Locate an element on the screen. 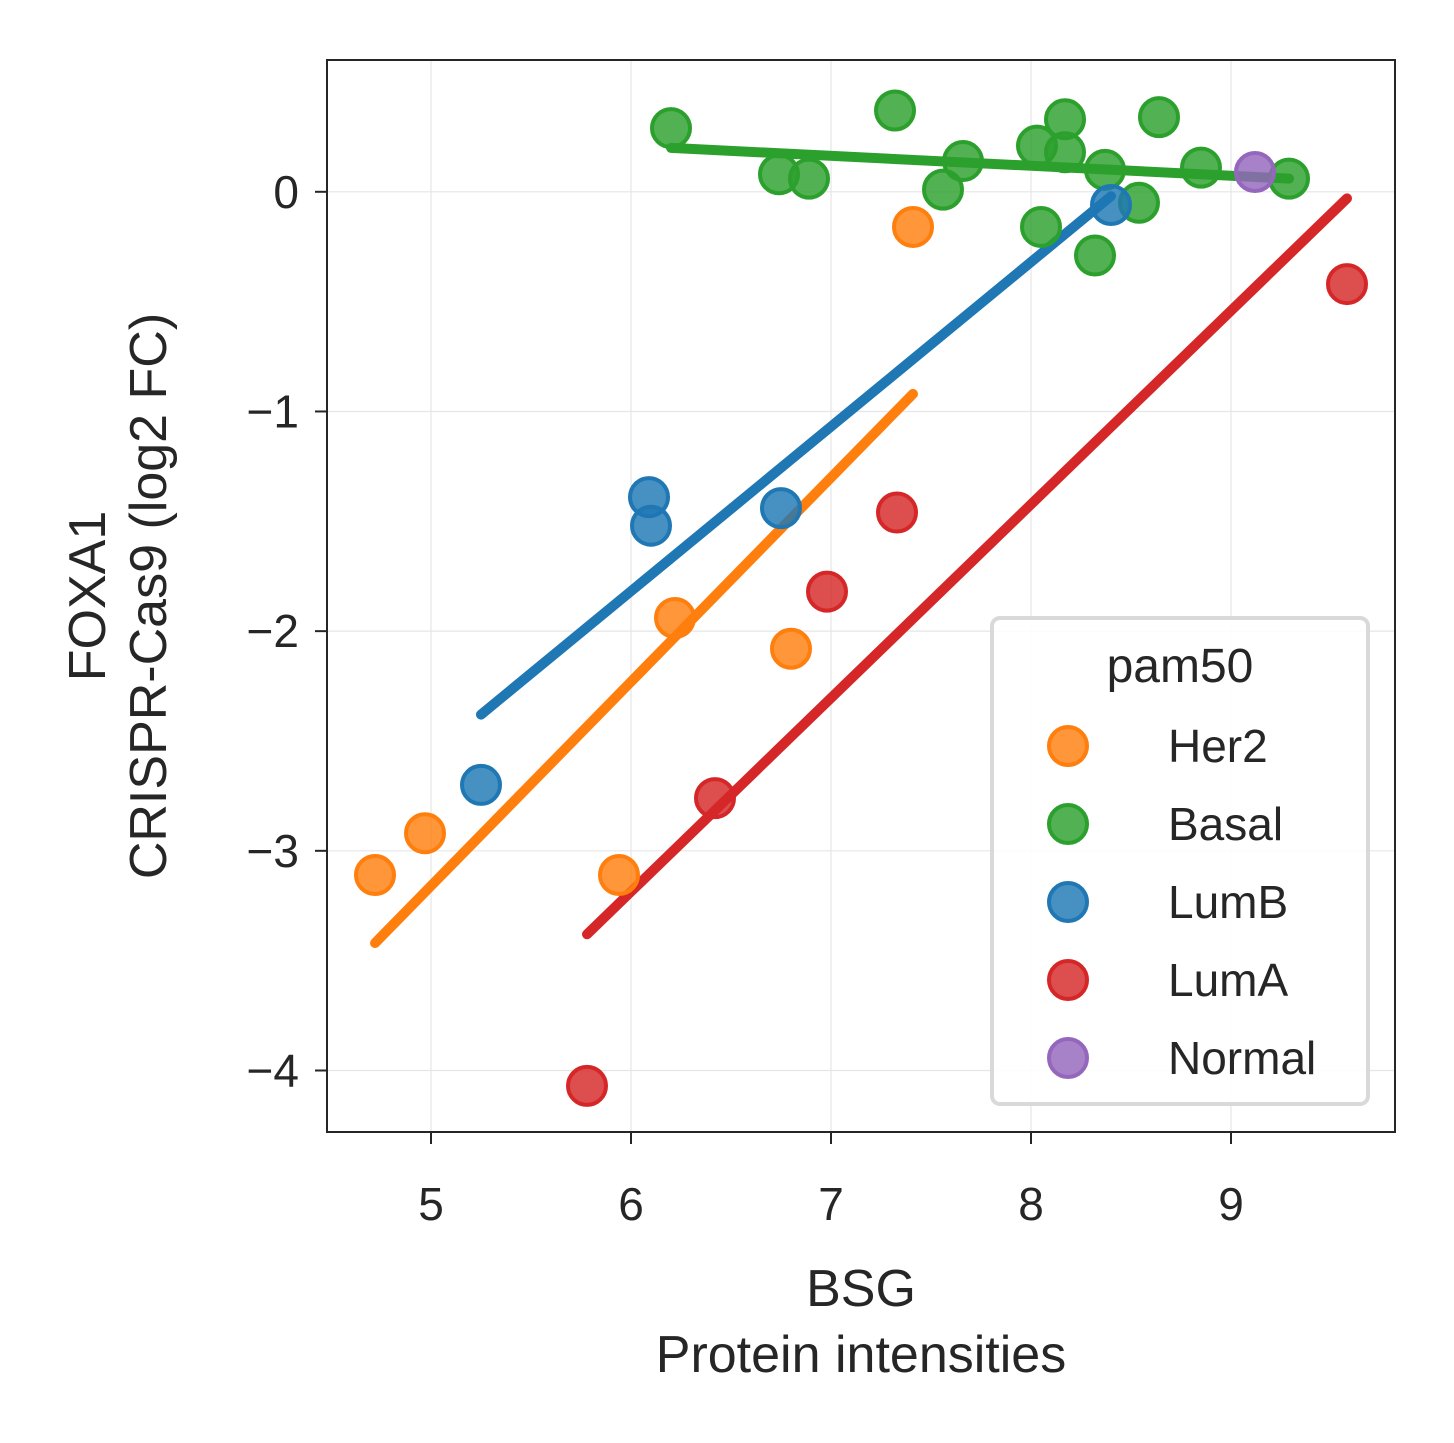 The image size is (1454, 1443). x-tick-label: 5 is located at coordinates (431, 1204).